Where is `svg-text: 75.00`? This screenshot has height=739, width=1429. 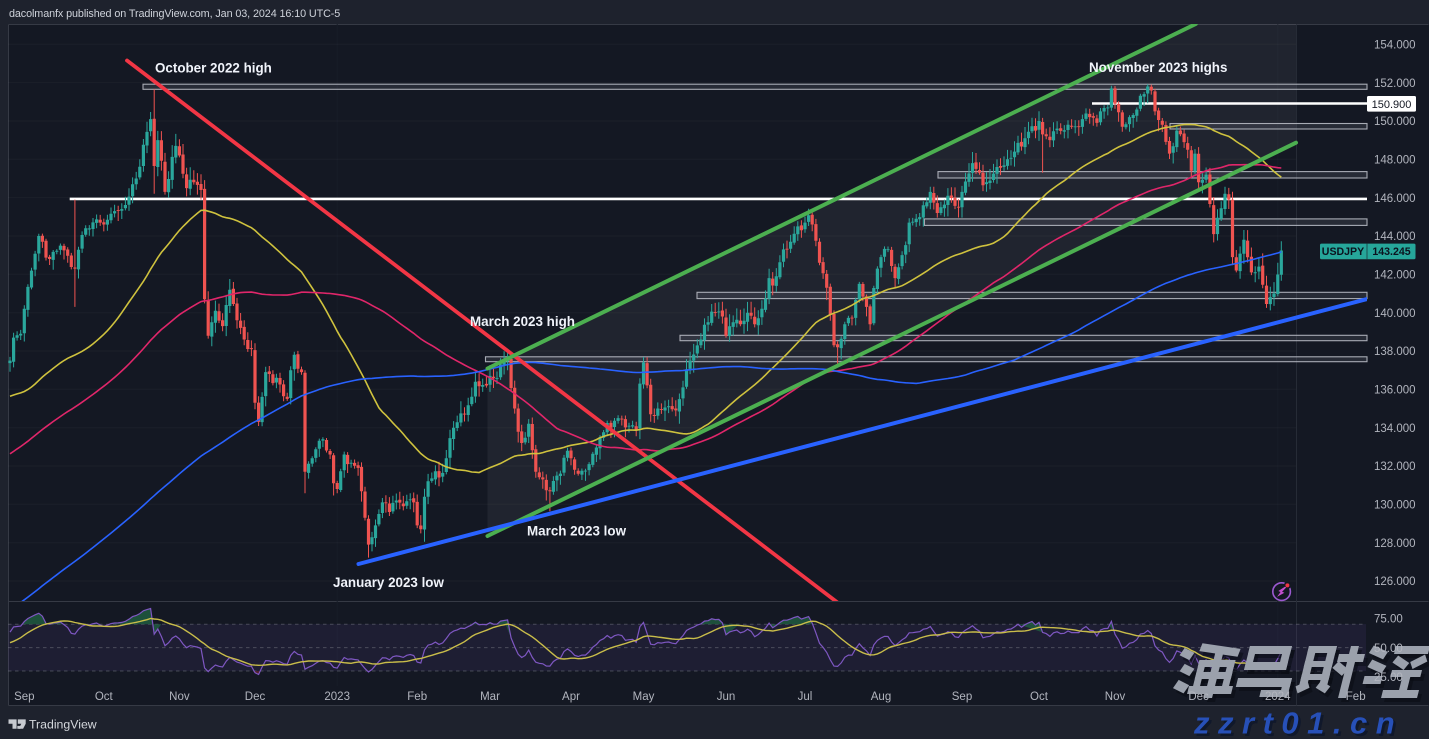
svg-text: 75.00 is located at coordinates (1388, 620).